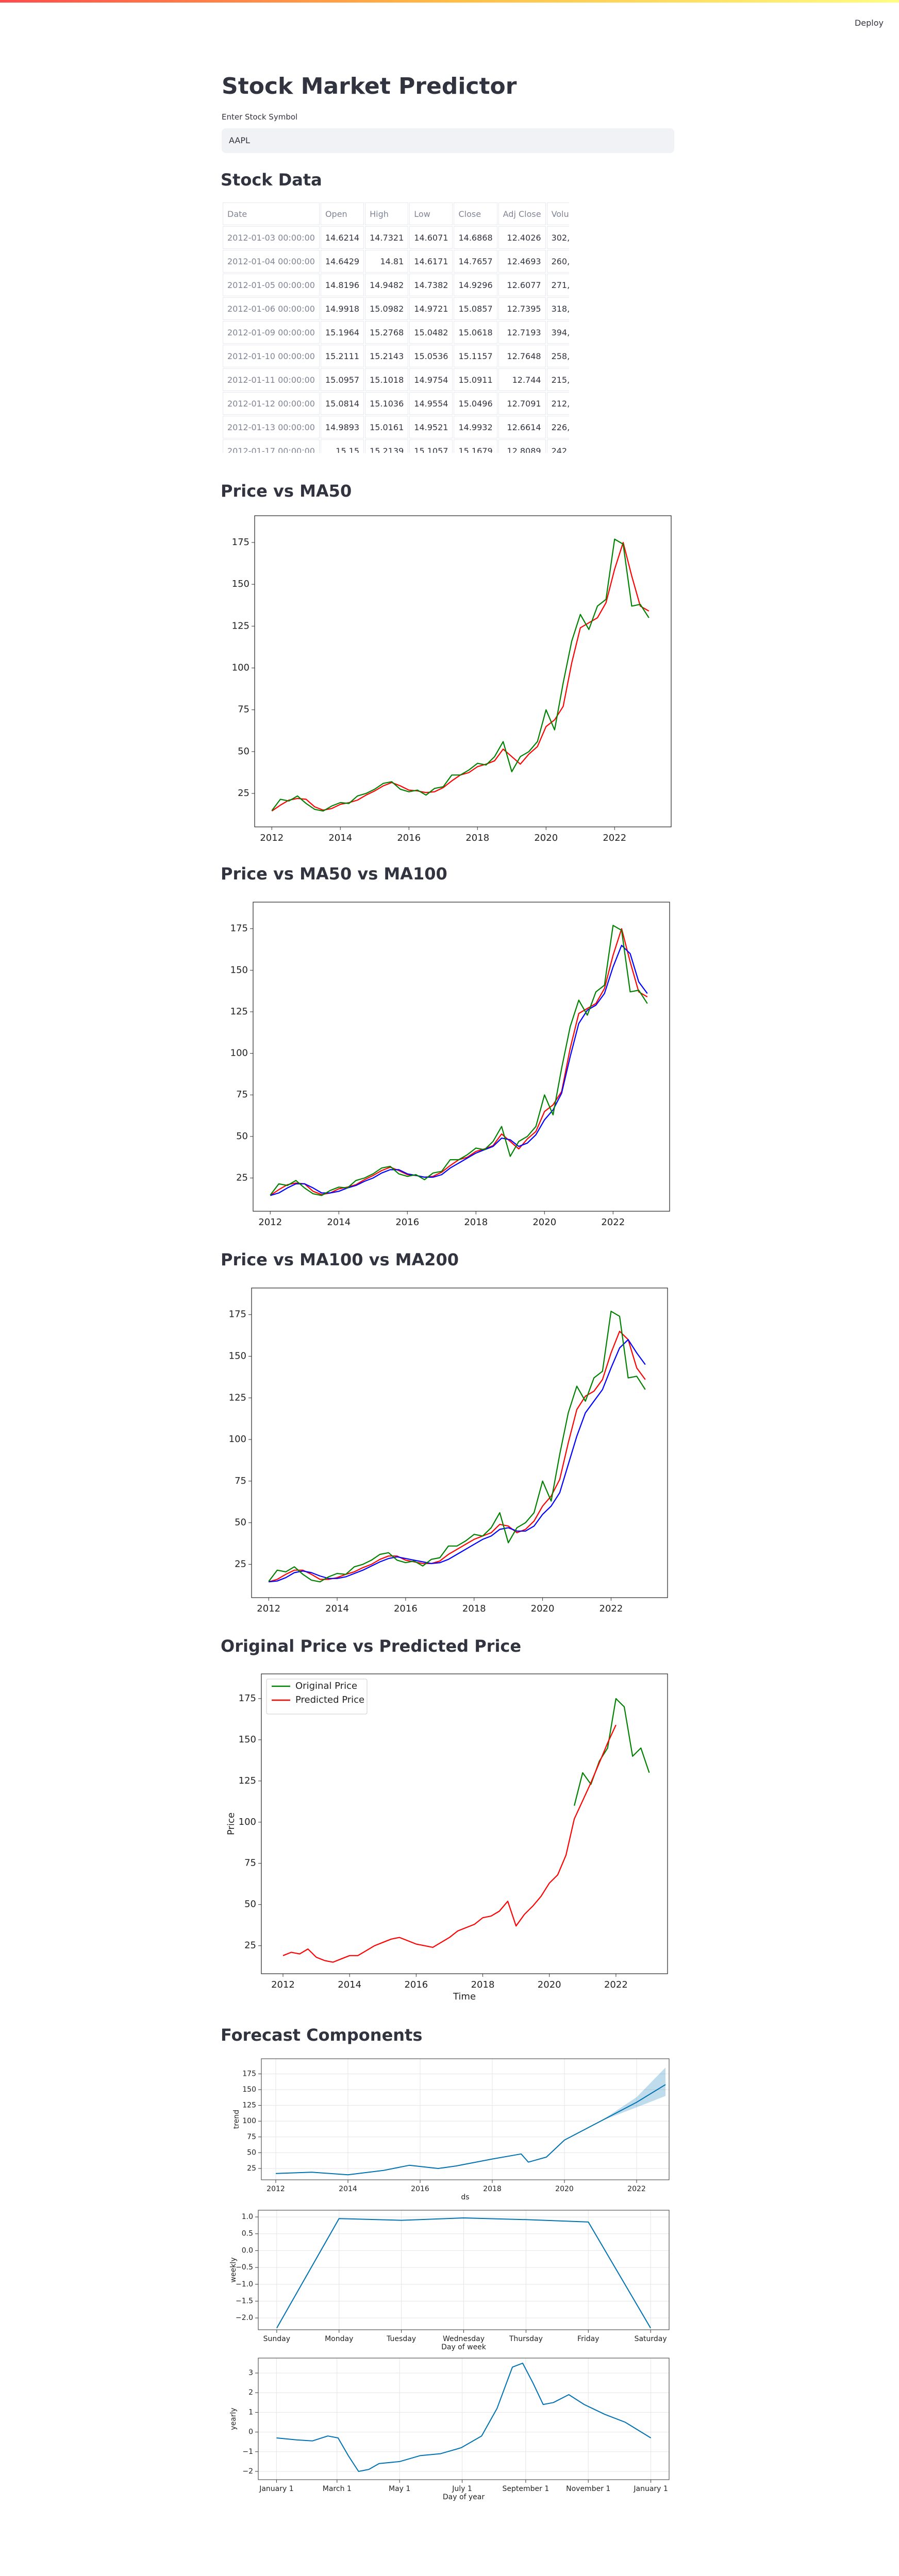 The image size is (899, 2576). I want to click on table-cell: 14.9918, so click(342, 308).